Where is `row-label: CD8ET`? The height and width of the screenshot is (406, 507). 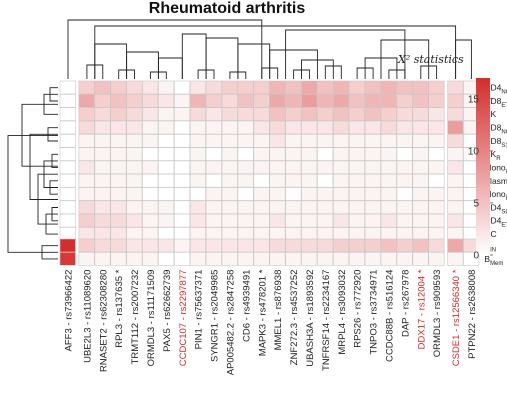
row-label: CD8ET is located at coordinates (495, 102).